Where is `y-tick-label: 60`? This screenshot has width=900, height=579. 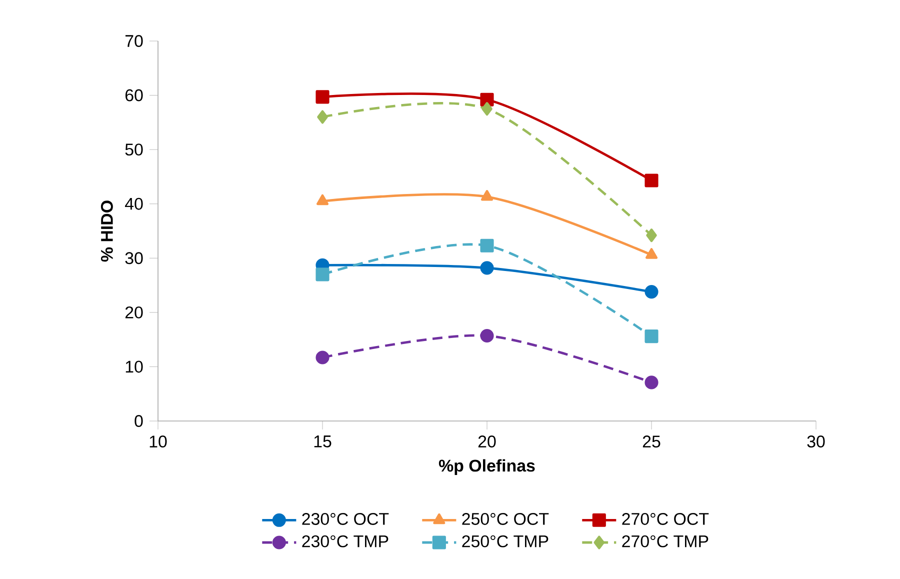
y-tick-label: 60 is located at coordinates (134, 95).